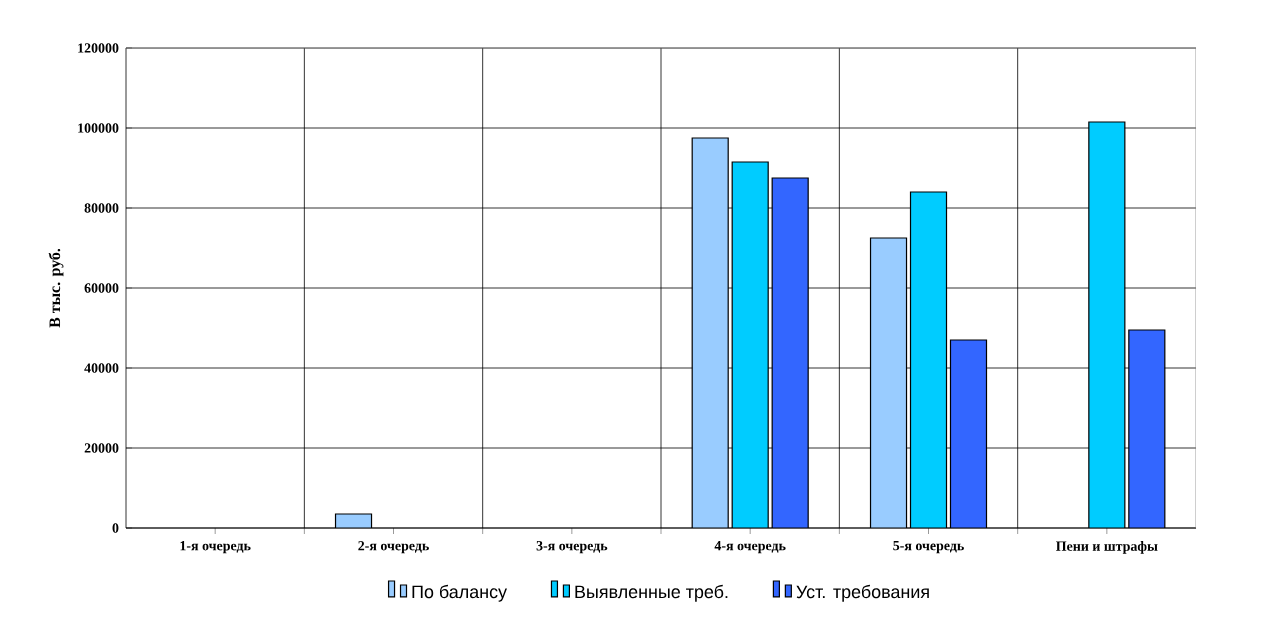 The image size is (1270, 642). I want to click on legend-label: Уст. требования, so click(862, 593).